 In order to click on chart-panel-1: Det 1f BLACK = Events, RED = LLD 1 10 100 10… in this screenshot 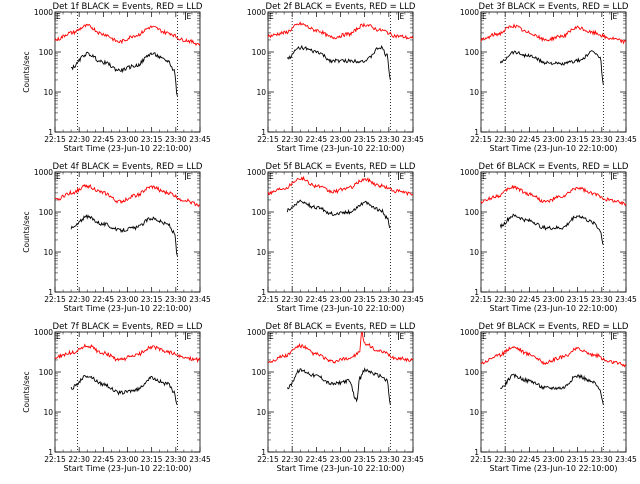, I will do `click(116, 77)`.